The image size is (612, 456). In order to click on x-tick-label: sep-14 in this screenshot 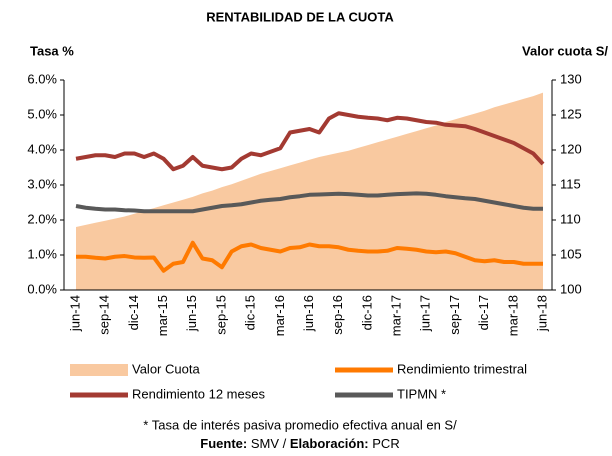, I will do `click(104, 315)`.